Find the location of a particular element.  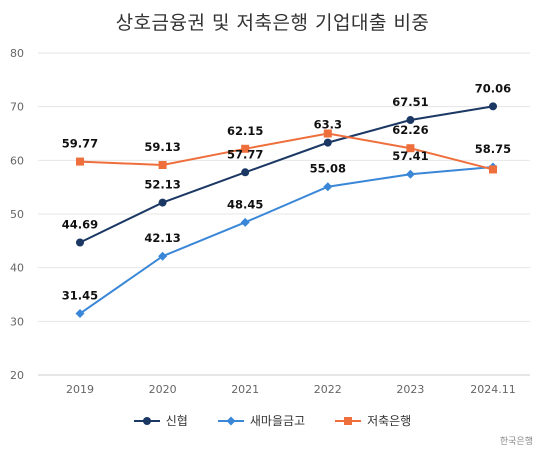

data-label: 55.08 is located at coordinates (328, 169).